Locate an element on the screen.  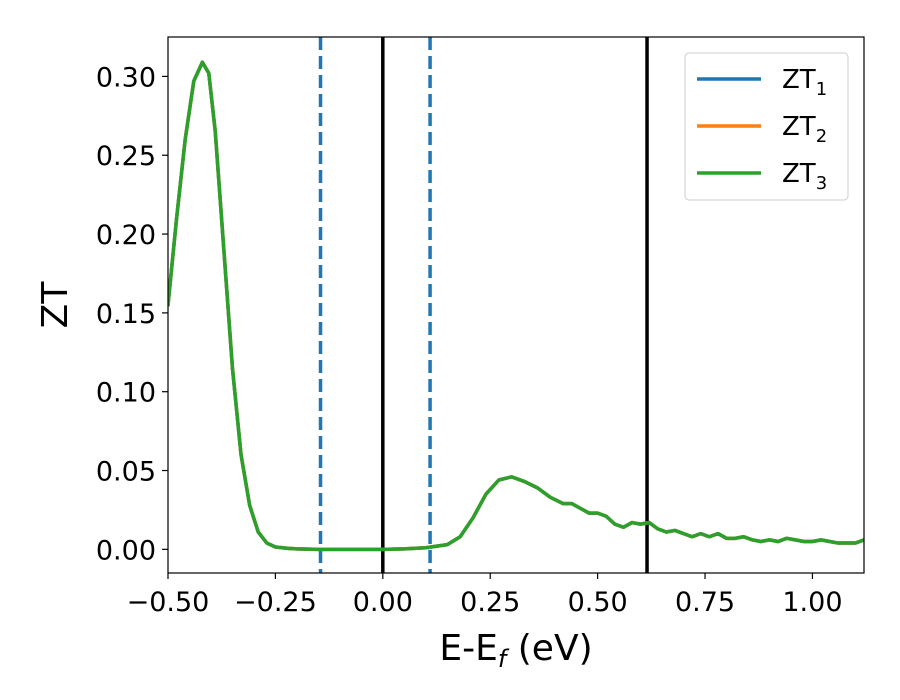
y-tick-label: 0.00 is located at coordinates (126, 550).